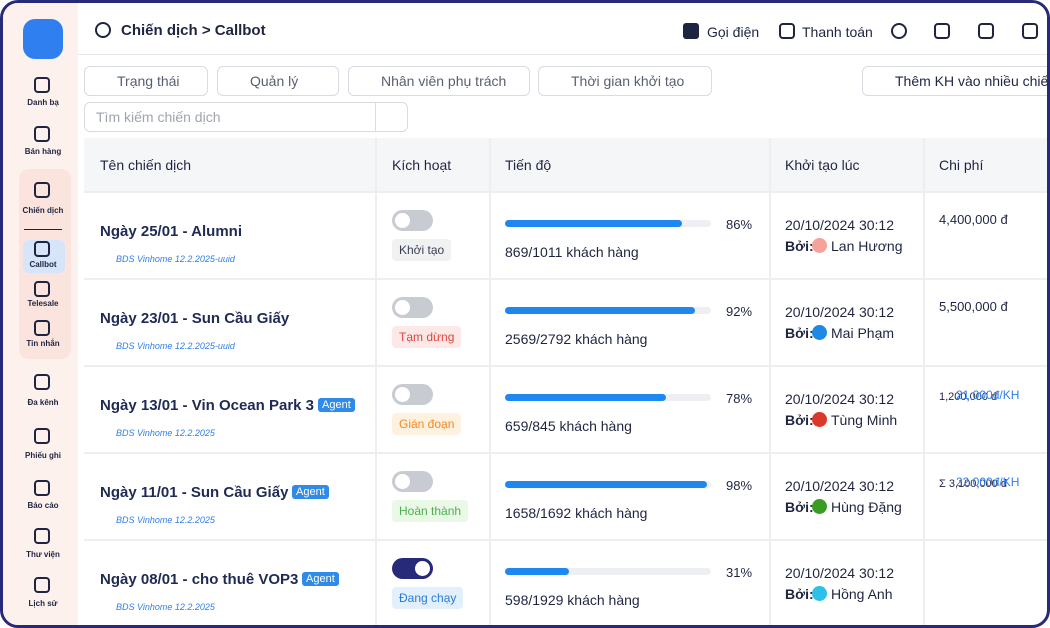  I want to click on creator: Hùng Đặng, so click(866, 507).